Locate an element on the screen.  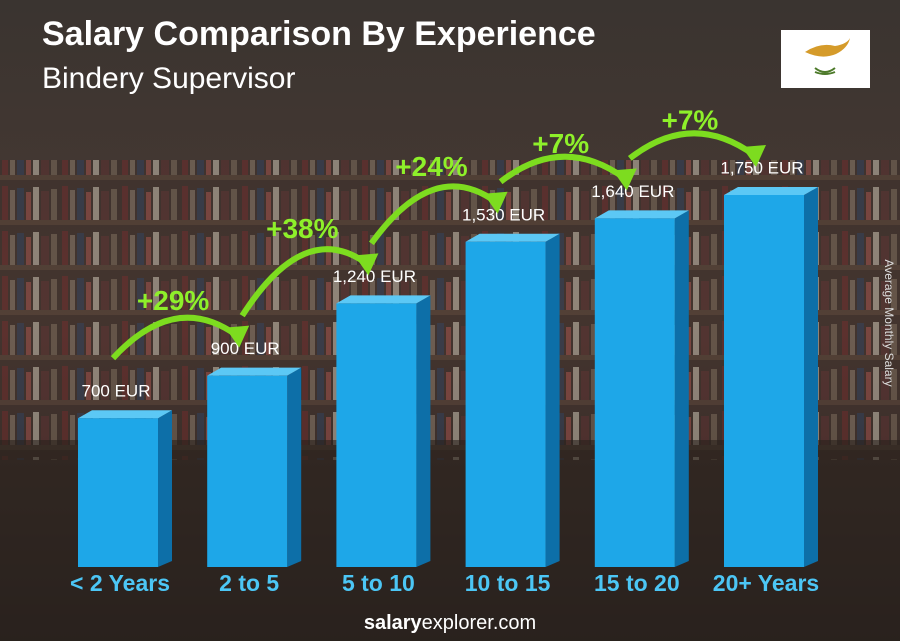
x-tick-label: < 2 Years is located at coordinates (120, 583).